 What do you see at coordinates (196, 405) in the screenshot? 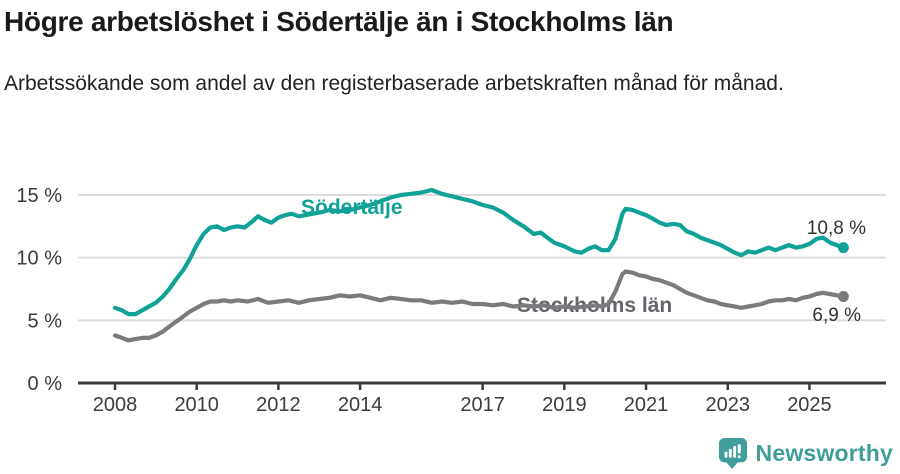
I see `x-tick-label: 2010` at bounding box center [196, 405].